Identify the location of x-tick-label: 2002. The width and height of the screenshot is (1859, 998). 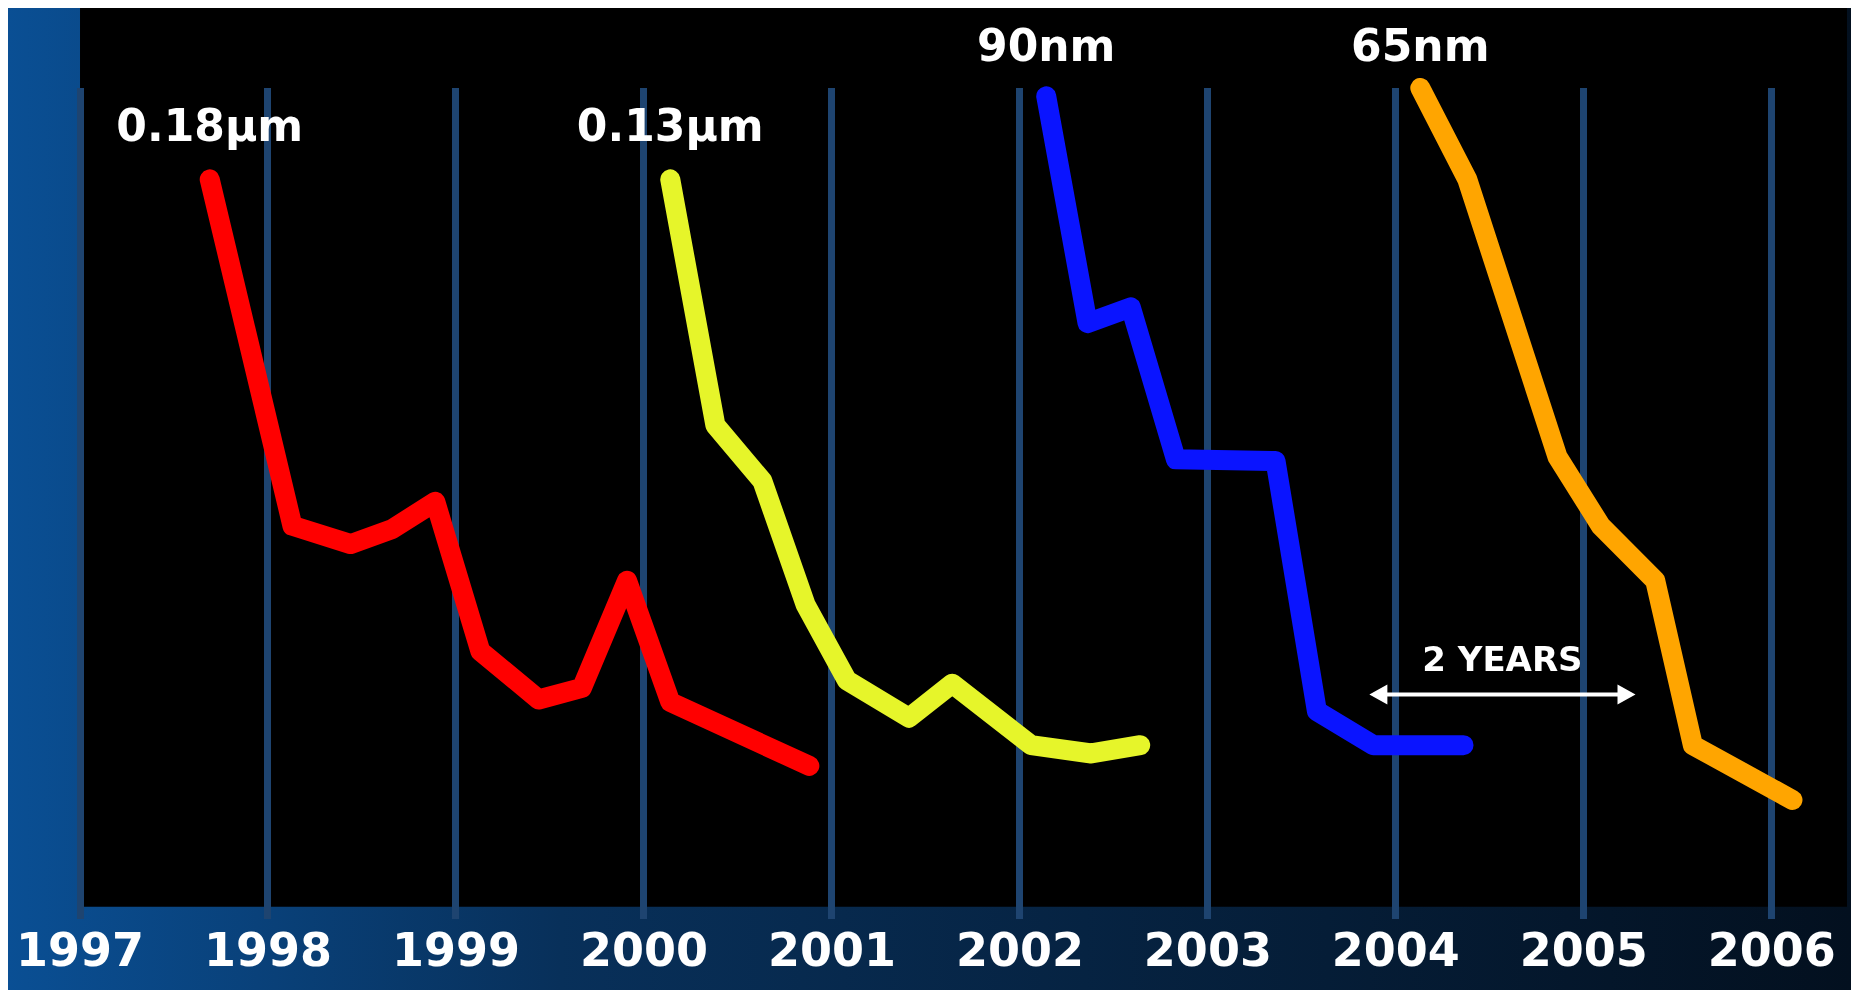
(1019, 950).